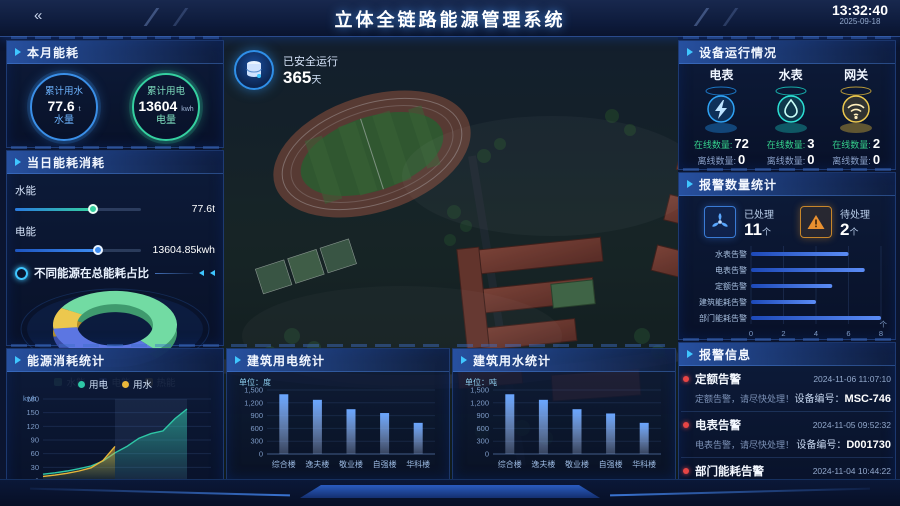  I want to click on svg-text: 300, so click(256, 441).